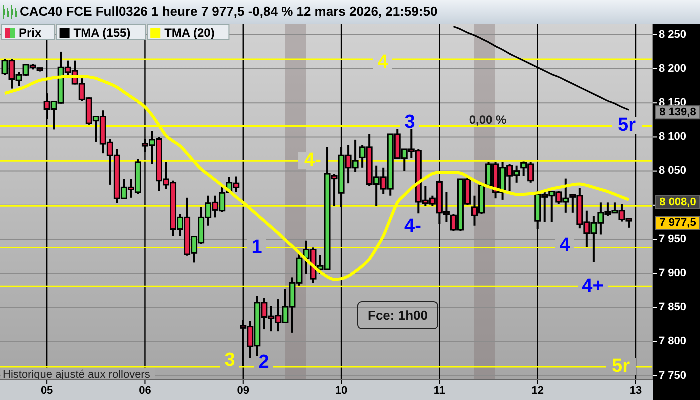  Describe the element at coordinates (593, 287) in the screenshot. I see `annotation: 4+` at that location.